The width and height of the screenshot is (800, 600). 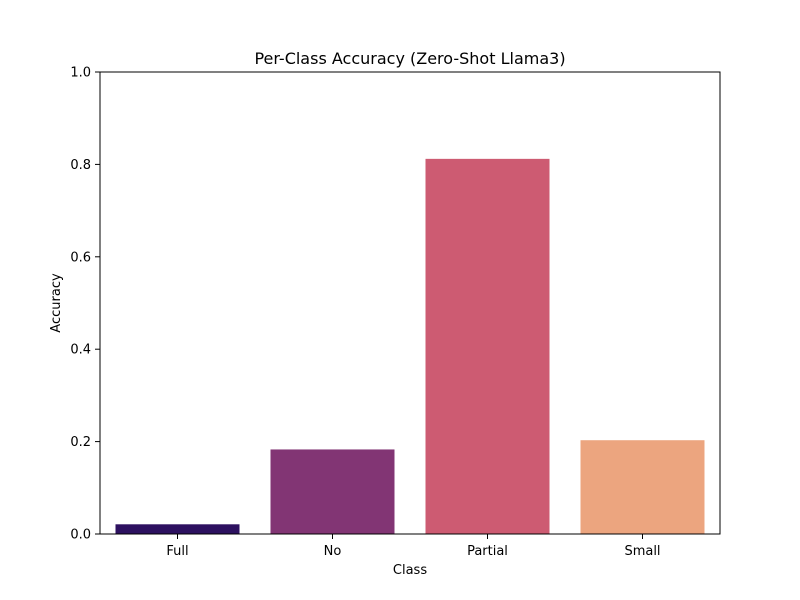 What do you see at coordinates (85, 304) in the screenshot?
I see `y-axis-ticks: 0.0 0.2 0.4 0.6 0.8 1.0` at bounding box center [85, 304].